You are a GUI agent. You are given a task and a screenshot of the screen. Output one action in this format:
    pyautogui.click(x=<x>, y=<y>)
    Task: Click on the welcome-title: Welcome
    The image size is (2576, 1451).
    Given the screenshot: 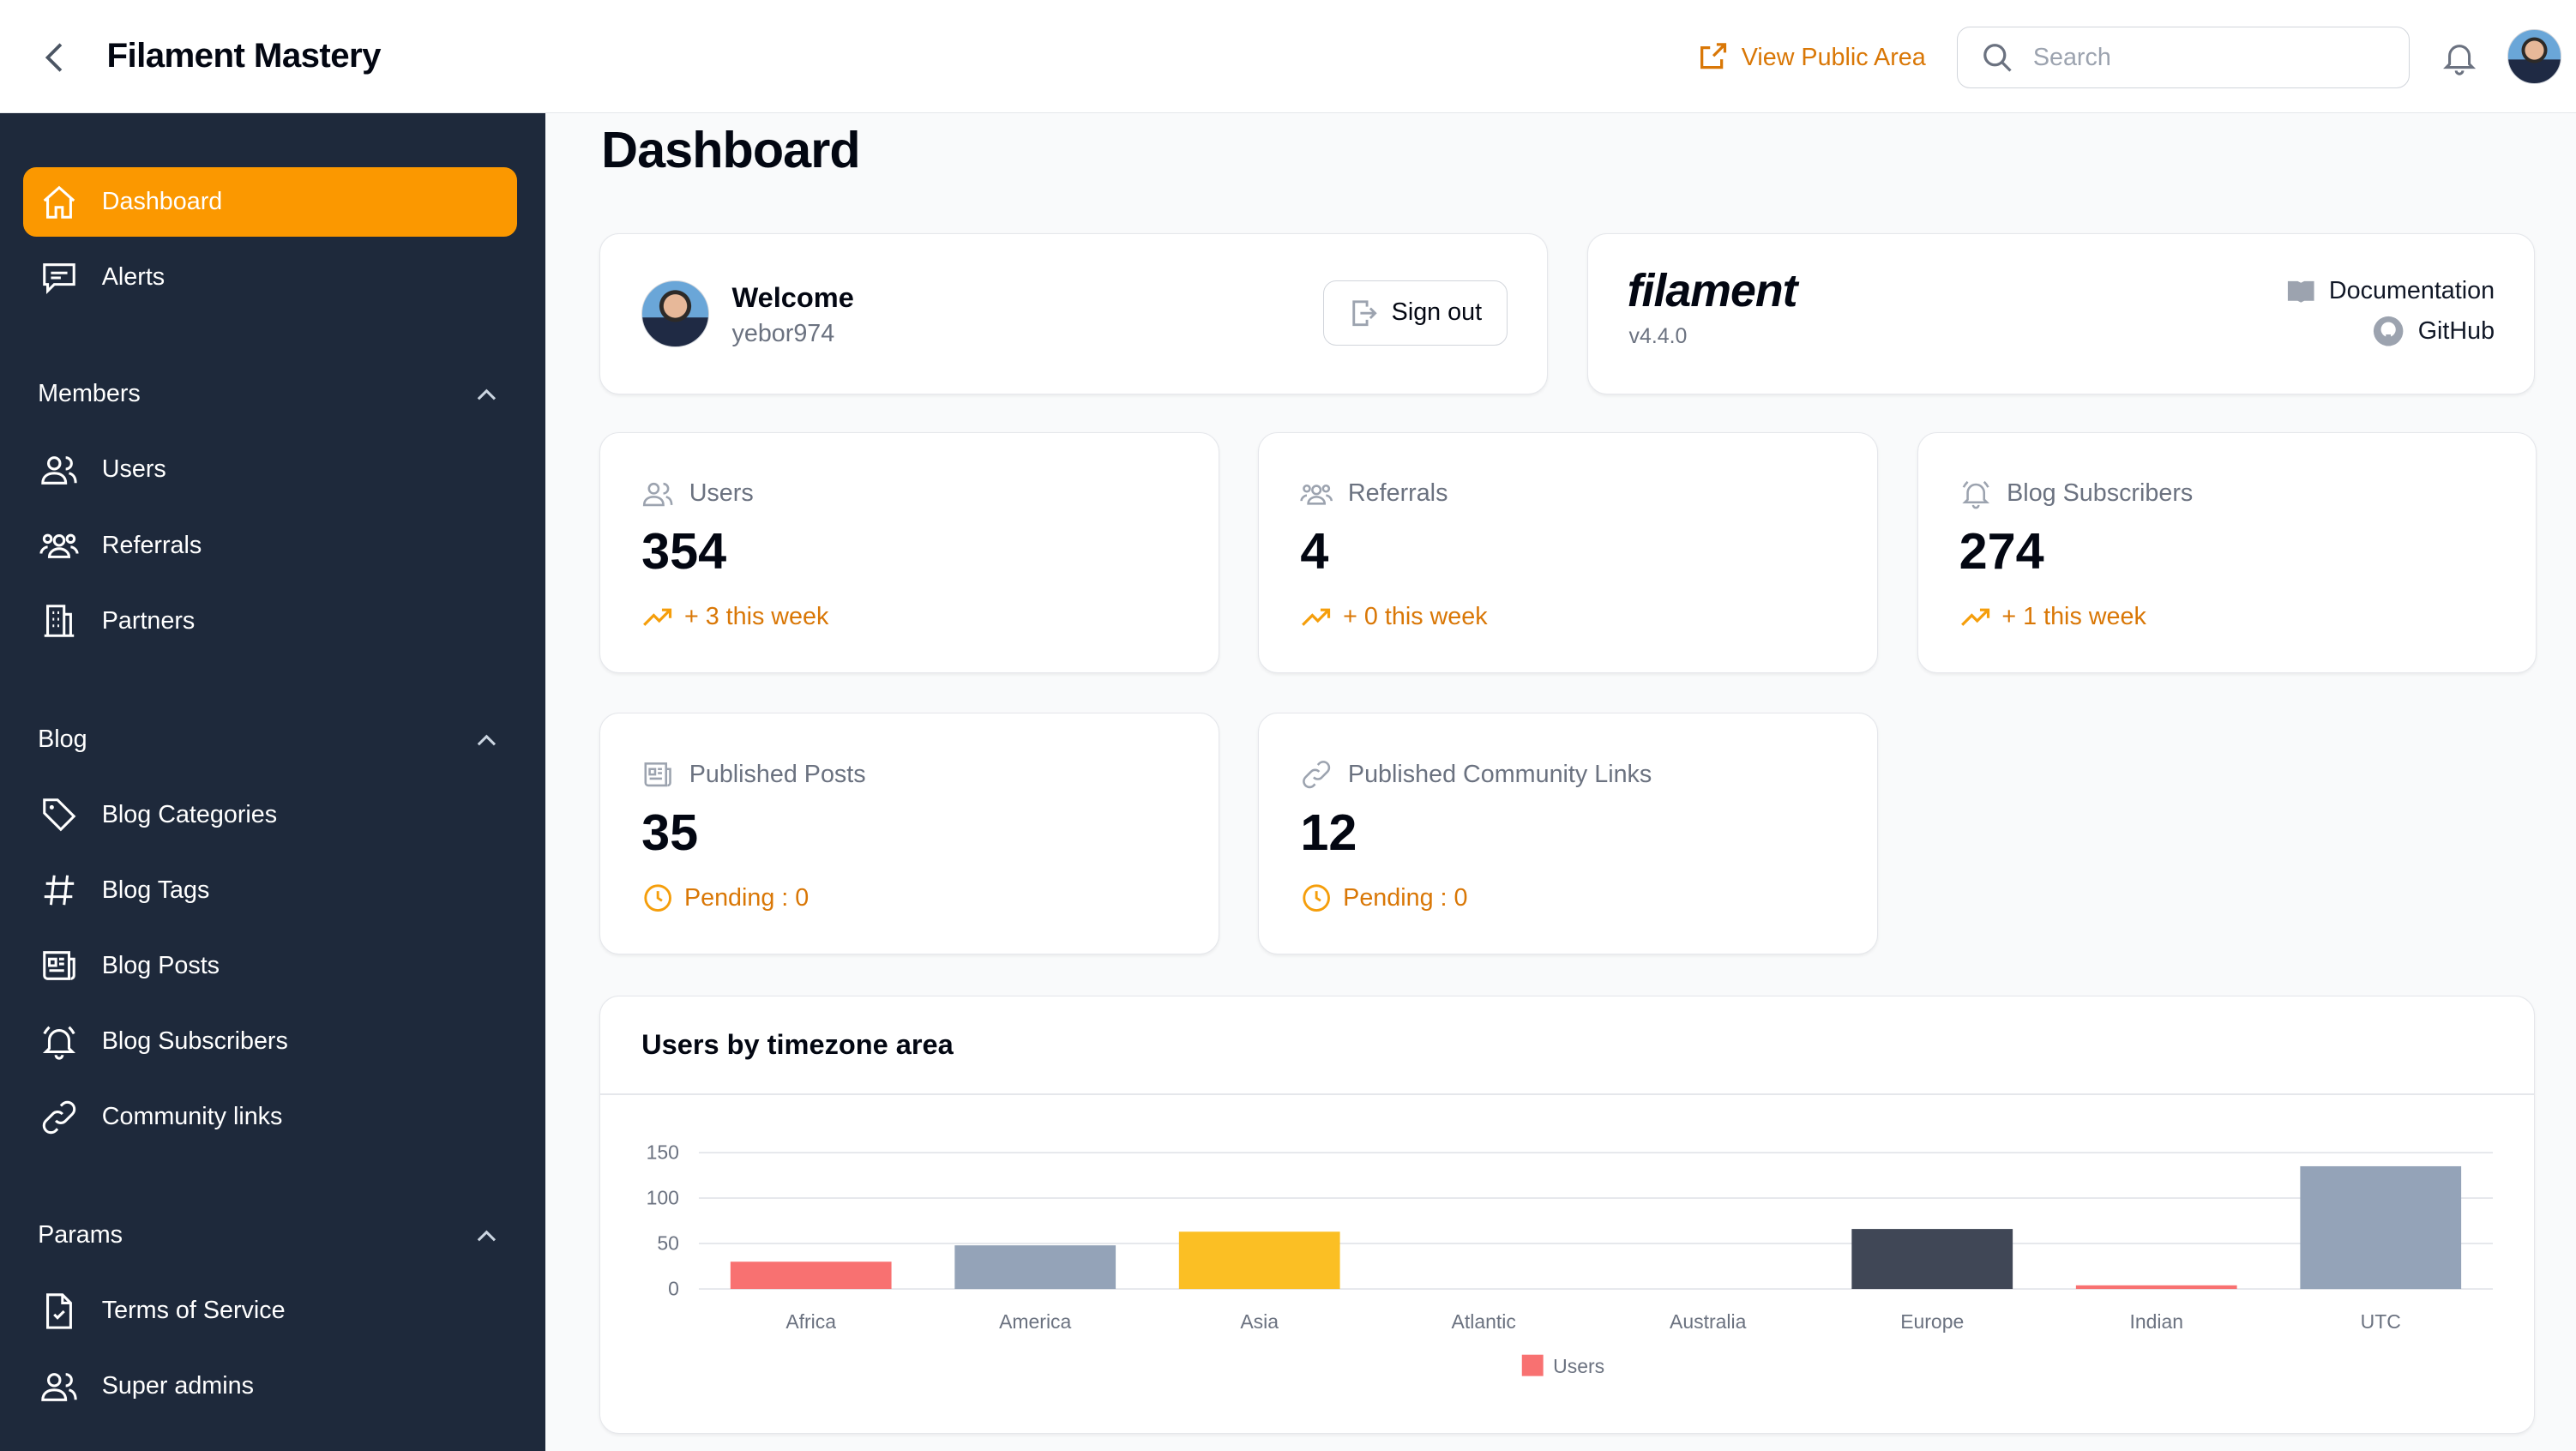 What is the action you would take?
    pyautogui.click(x=792, y=297)
    